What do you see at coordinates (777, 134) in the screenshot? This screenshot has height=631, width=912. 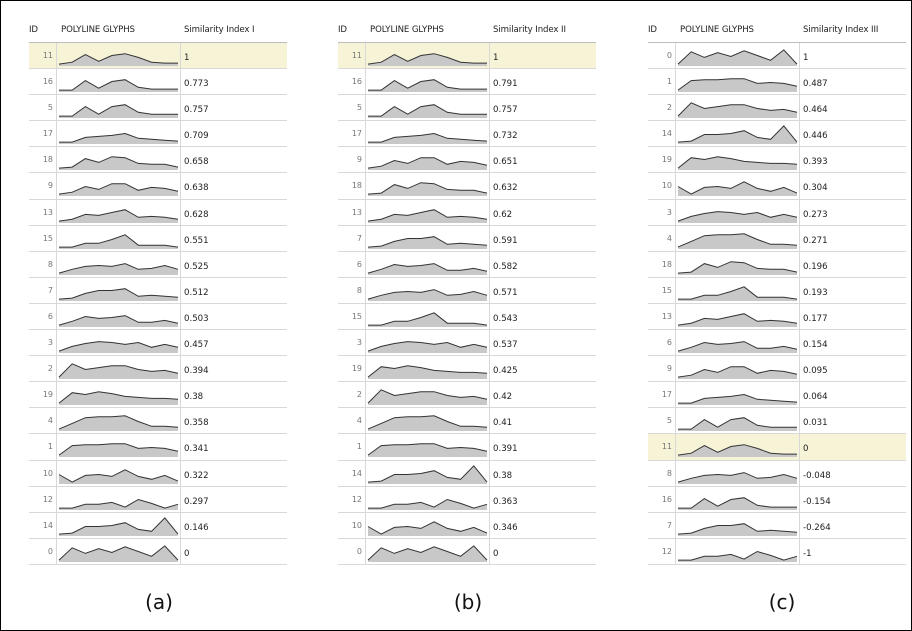 I see `table-row: 14 0.446` at bounding box center [777, 134].